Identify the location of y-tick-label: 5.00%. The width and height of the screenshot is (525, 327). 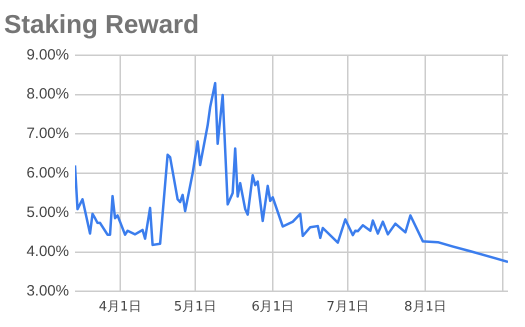
(47, 212).